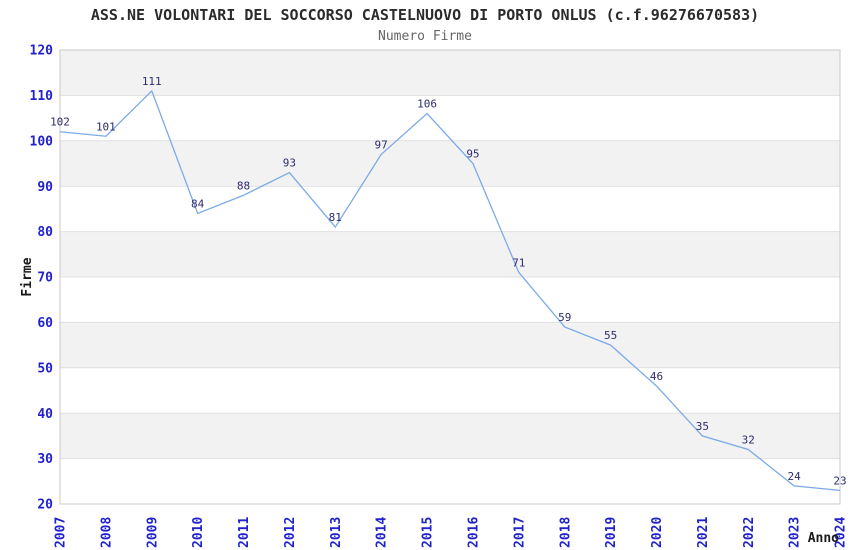 The width and height of the screenshot is (850, 550). Describe the element at coordinates (45, 505) in the screenshot. I see `y-tick-label: 20` at that location.